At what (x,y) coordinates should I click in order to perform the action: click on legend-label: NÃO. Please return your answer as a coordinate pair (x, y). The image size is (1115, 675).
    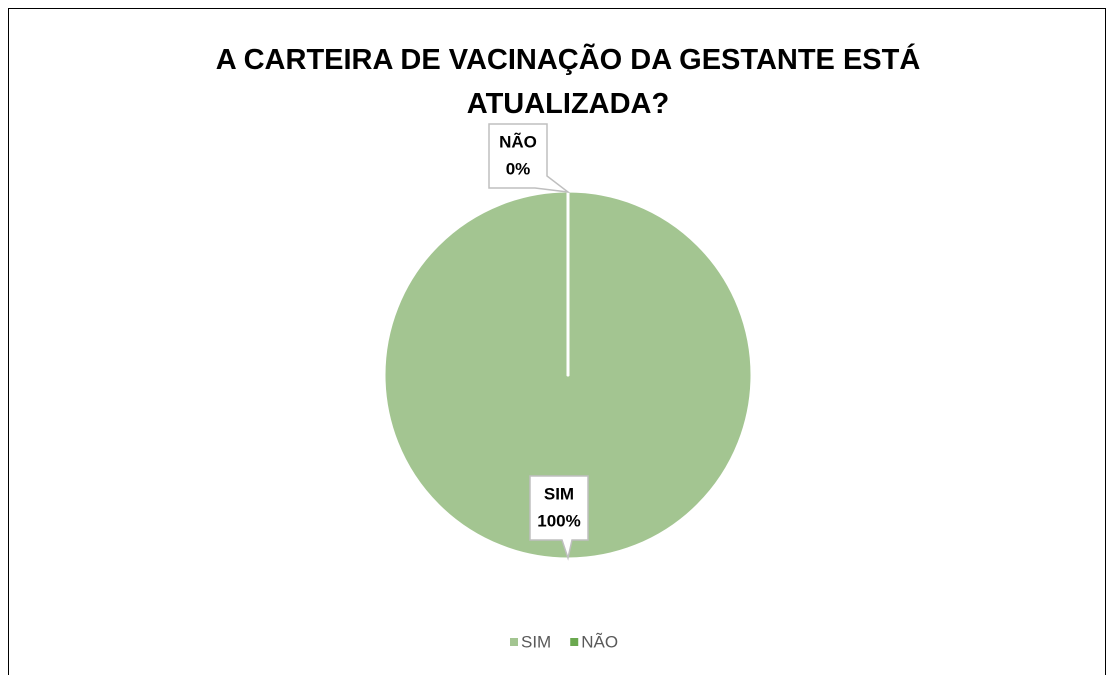
    Looking at the image, I should click on (599, 641).